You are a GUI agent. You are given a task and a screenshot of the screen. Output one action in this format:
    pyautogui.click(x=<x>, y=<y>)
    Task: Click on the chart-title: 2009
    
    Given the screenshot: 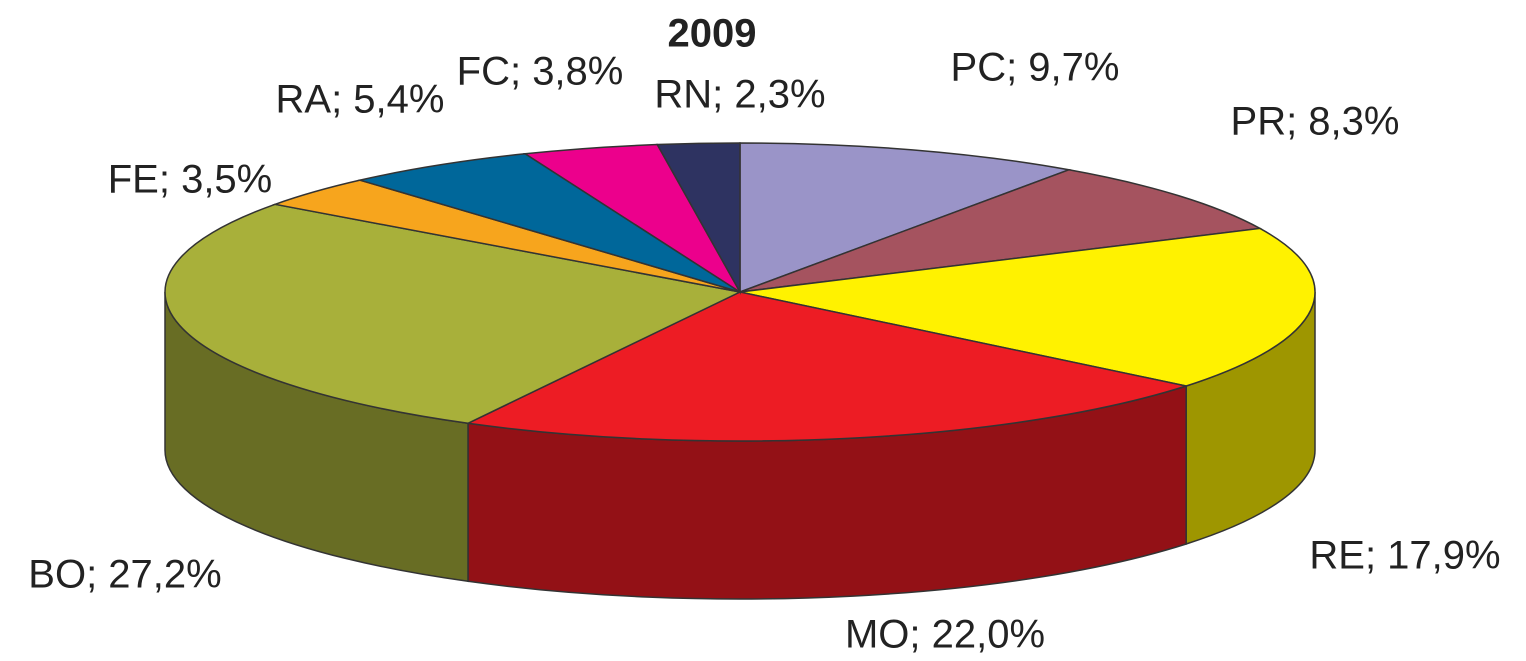 What is the action you would take?
    pyautogui.click(x=712, y=34)
    